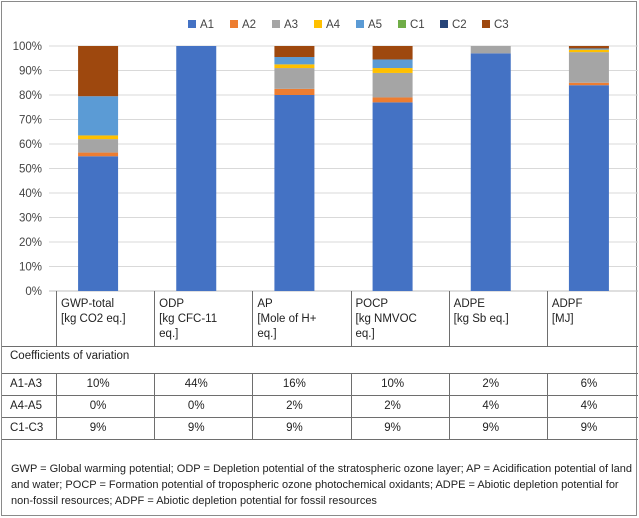 Image resolution: width=639 pixels, height=518 pixels. Describe the element at coordinates (33, 291) in the screenshot. I see `y-tick-label: 0%` at that location.